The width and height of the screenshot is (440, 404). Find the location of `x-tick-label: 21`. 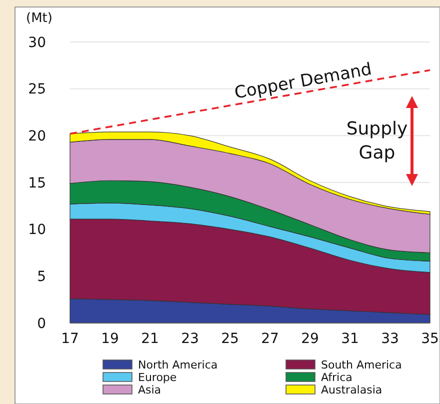

x-tick-label: 21 is located at coordinates (150, 339).